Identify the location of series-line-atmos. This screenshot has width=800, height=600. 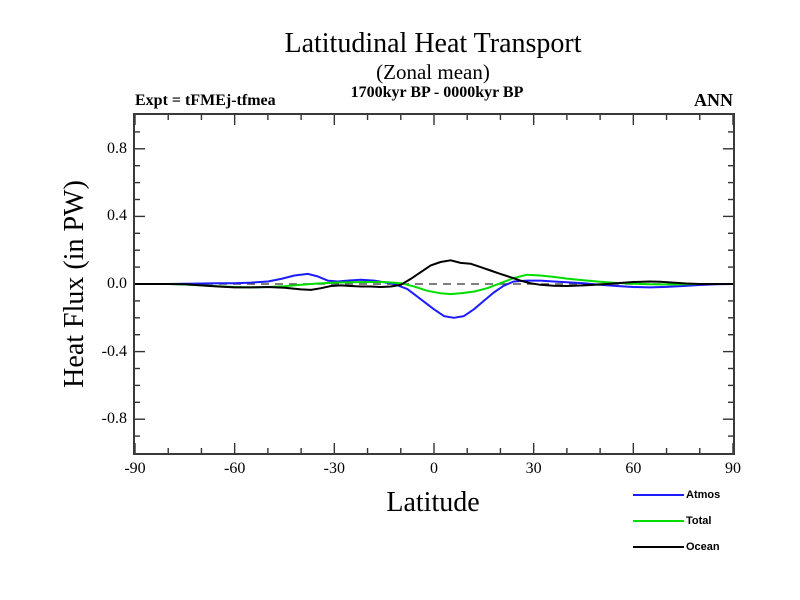
(434, 295).